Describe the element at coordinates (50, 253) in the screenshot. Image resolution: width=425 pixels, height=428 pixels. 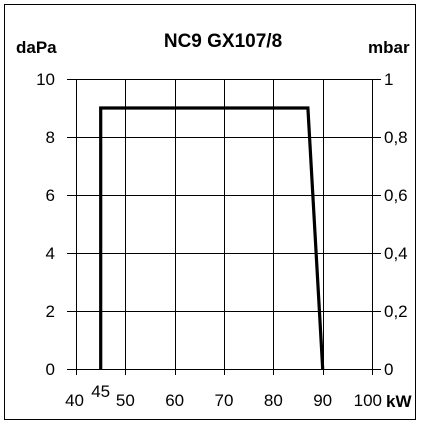
I see `y-tick-label-left: 4` at that location.